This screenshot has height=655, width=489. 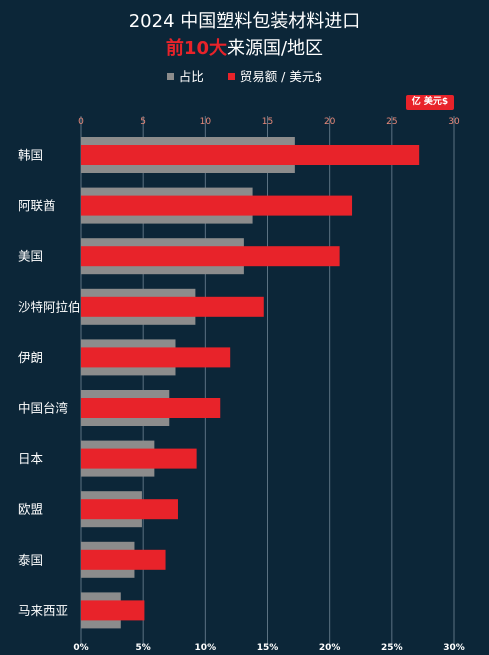 What do you see at coordinates (30, 357) in the screenshot?
I see `category-label: 伊朗` at bounding box center [30, 357].